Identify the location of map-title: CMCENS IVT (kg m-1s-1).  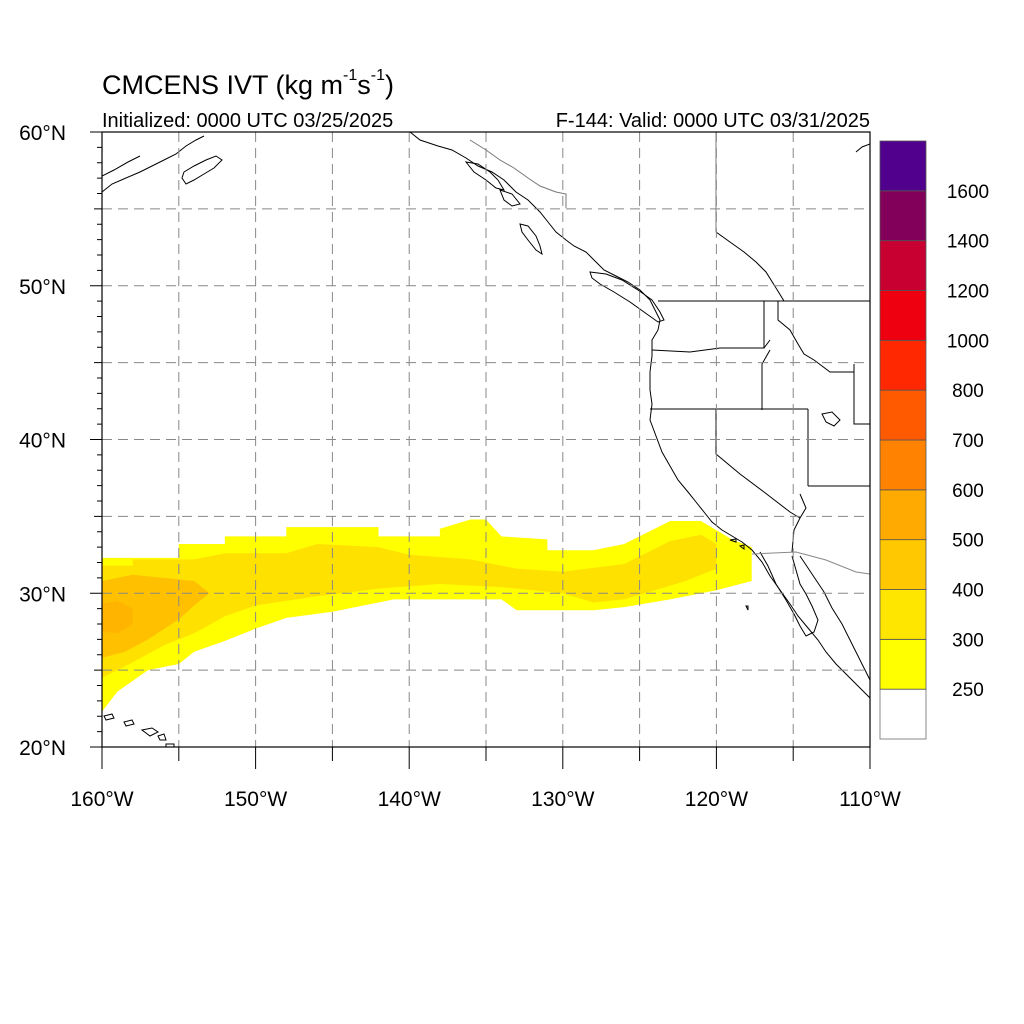
(248, 84).